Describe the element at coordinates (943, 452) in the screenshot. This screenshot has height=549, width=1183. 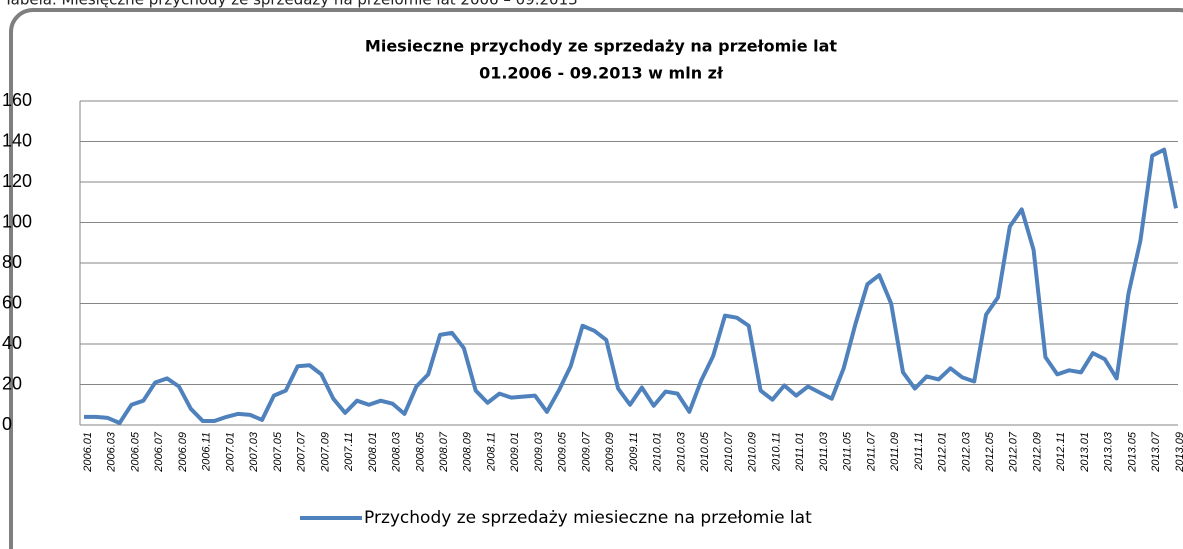
I see `x-tick-label: 2012.01` at that location.